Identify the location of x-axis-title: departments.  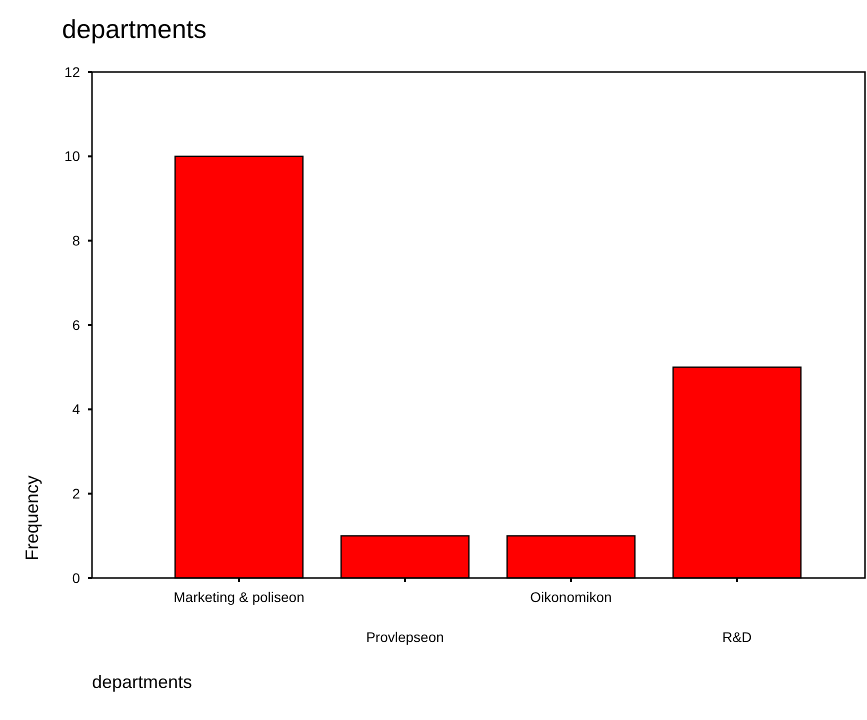
(142, 682).